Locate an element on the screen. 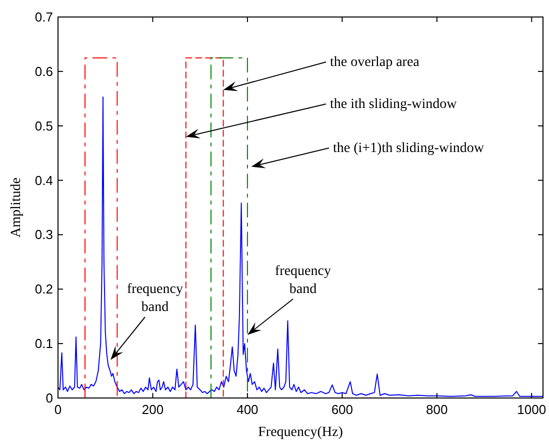 Image resolution: width=549 pixels, height=445 pixels. x-axis-title: Frequency(Hz) is located at coordinates (301, 432).